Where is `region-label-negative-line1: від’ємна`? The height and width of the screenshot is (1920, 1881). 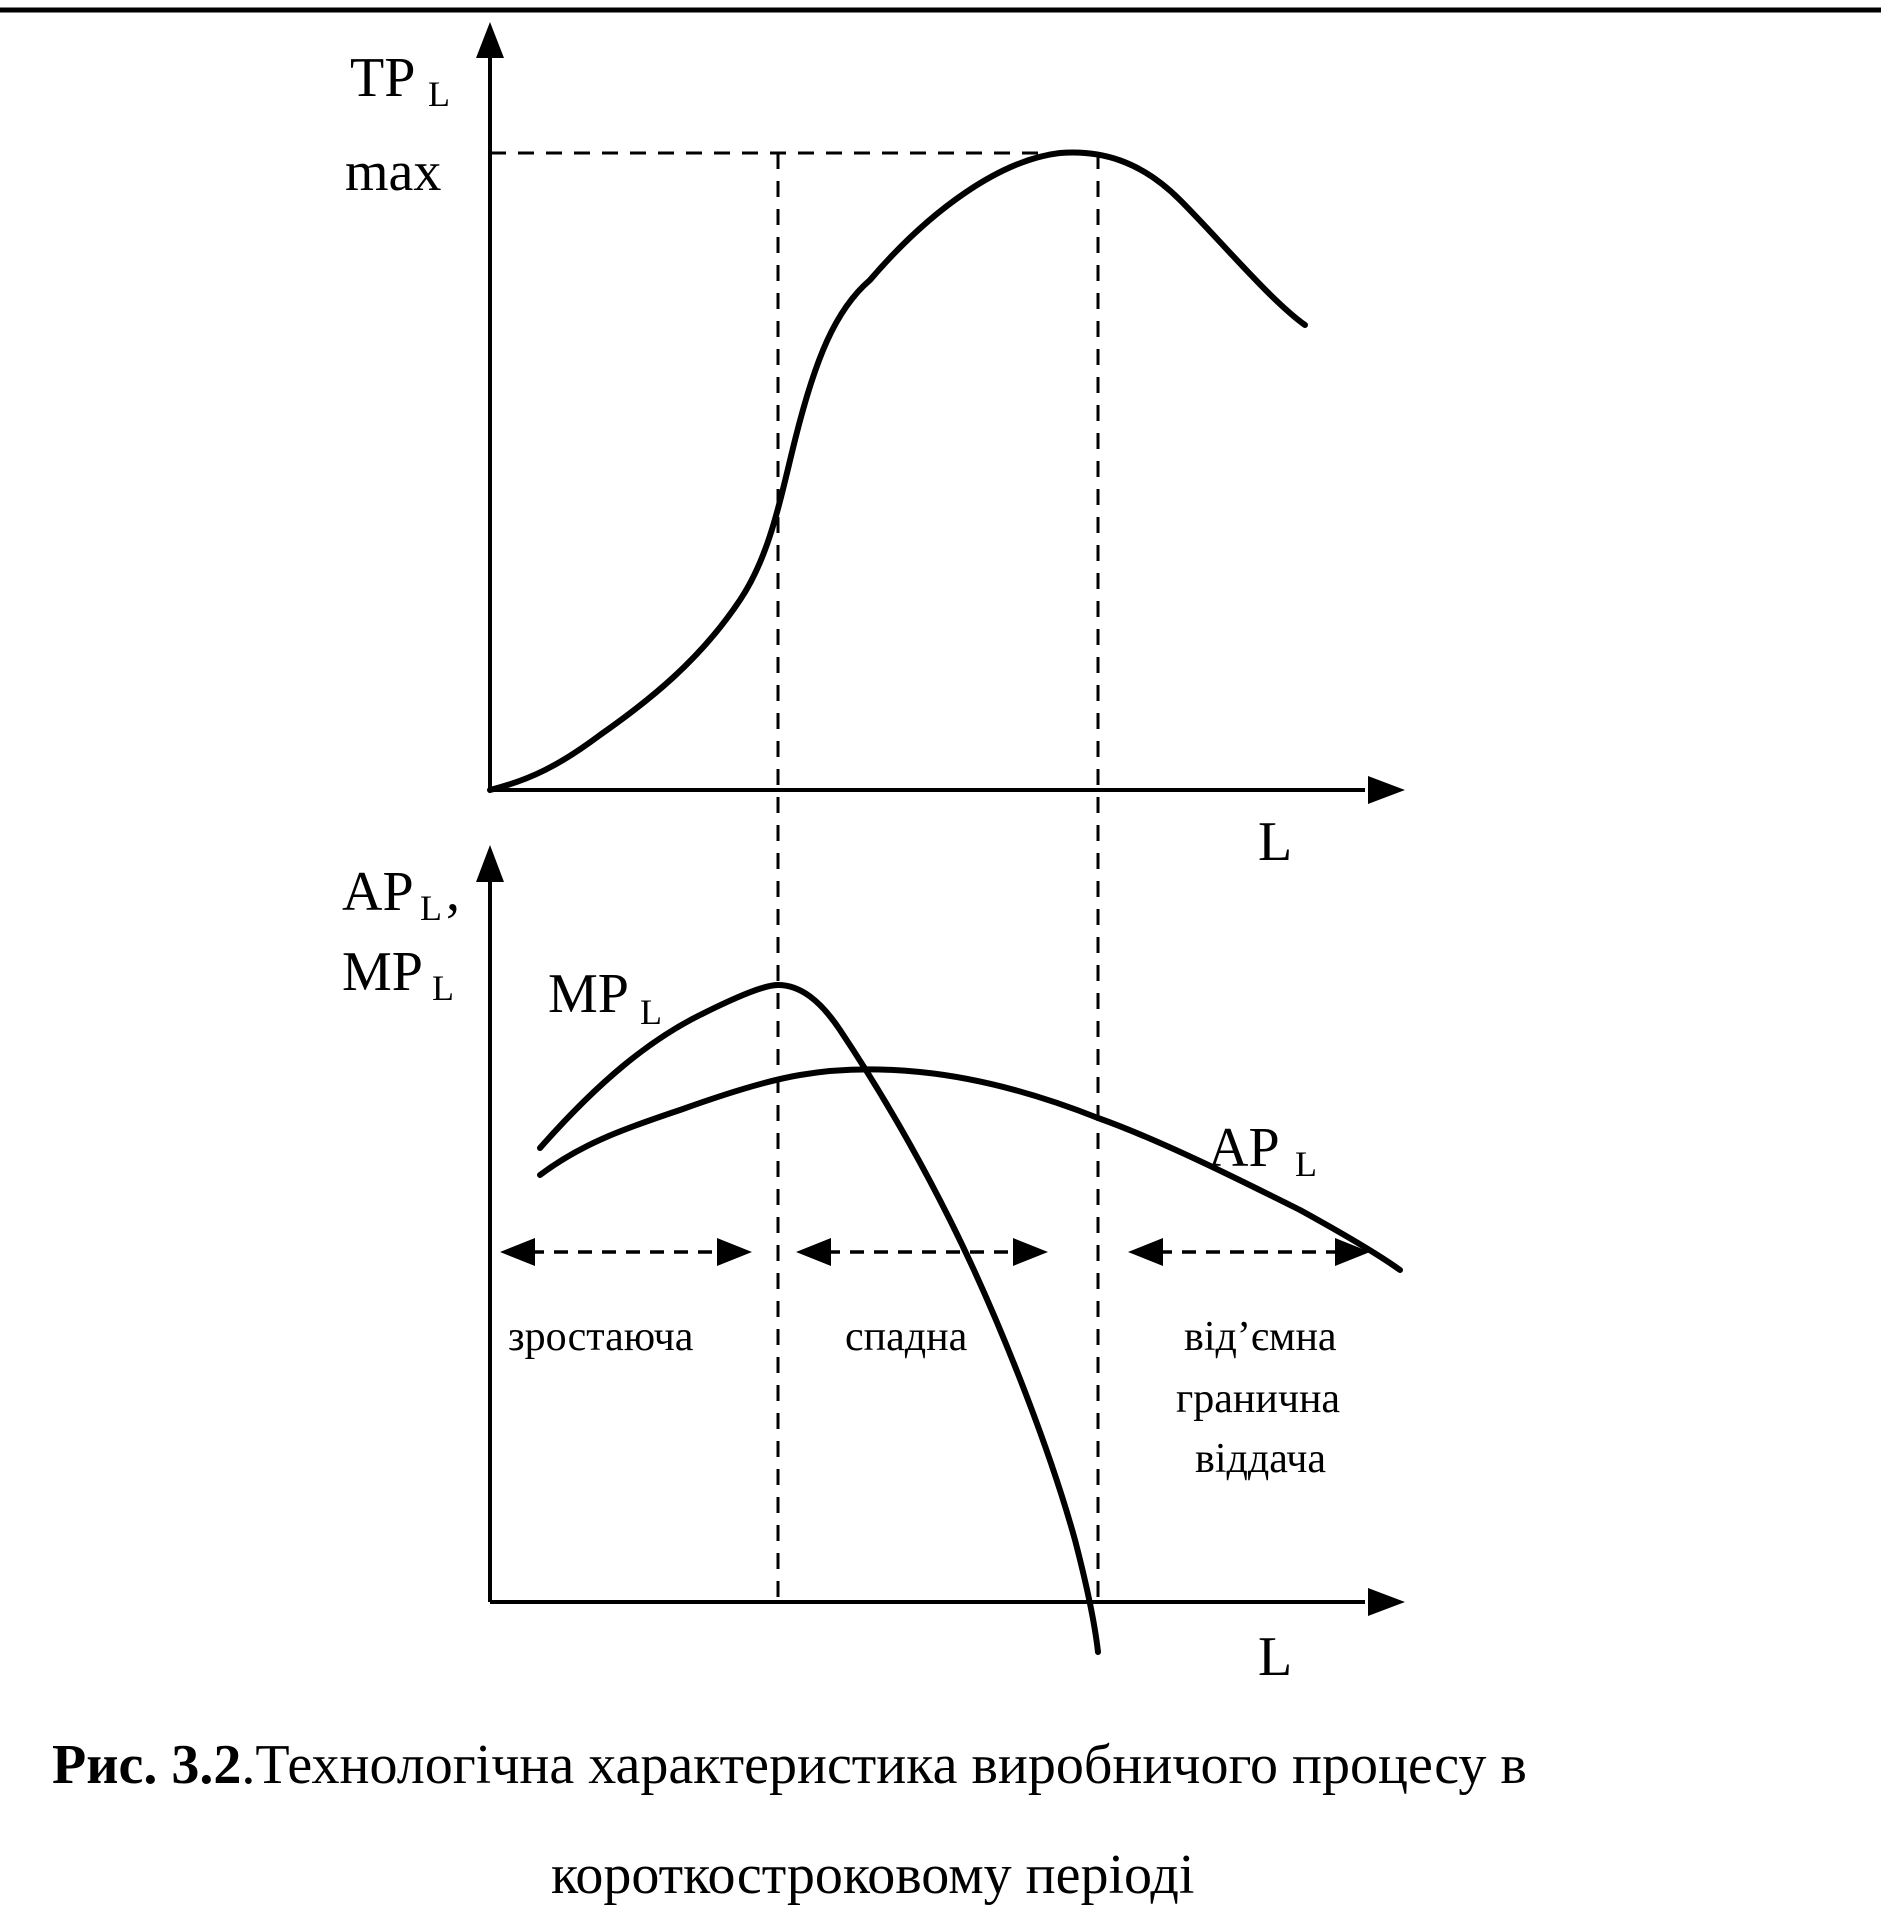
region-label-negative-line1: від’ємна is located at coordinates (1260, 1337).